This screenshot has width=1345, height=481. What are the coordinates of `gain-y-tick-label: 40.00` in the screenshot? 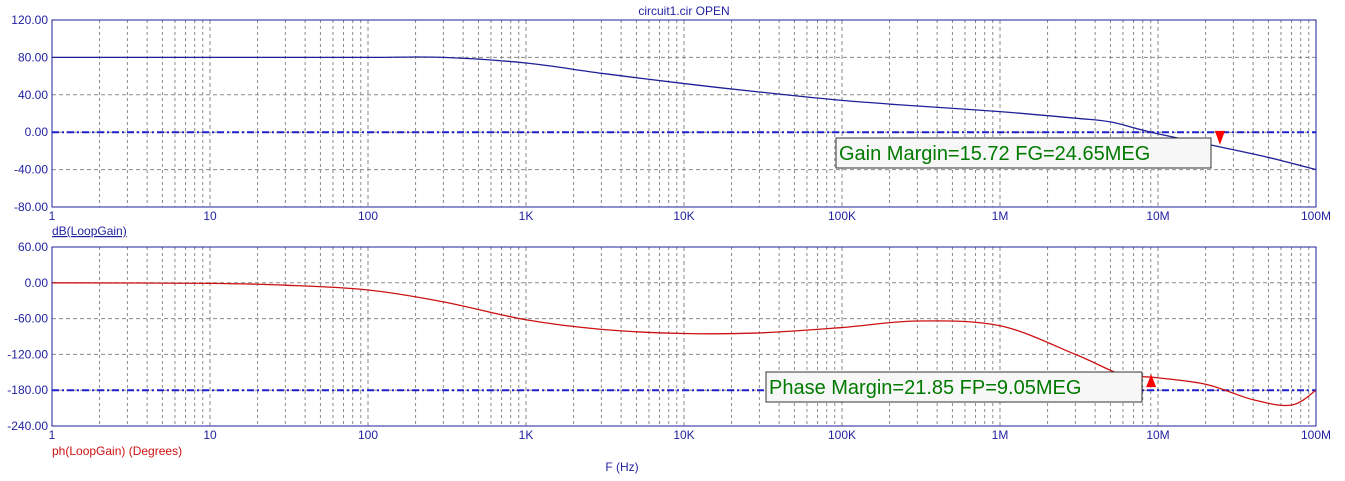 It's located at (33, 95).